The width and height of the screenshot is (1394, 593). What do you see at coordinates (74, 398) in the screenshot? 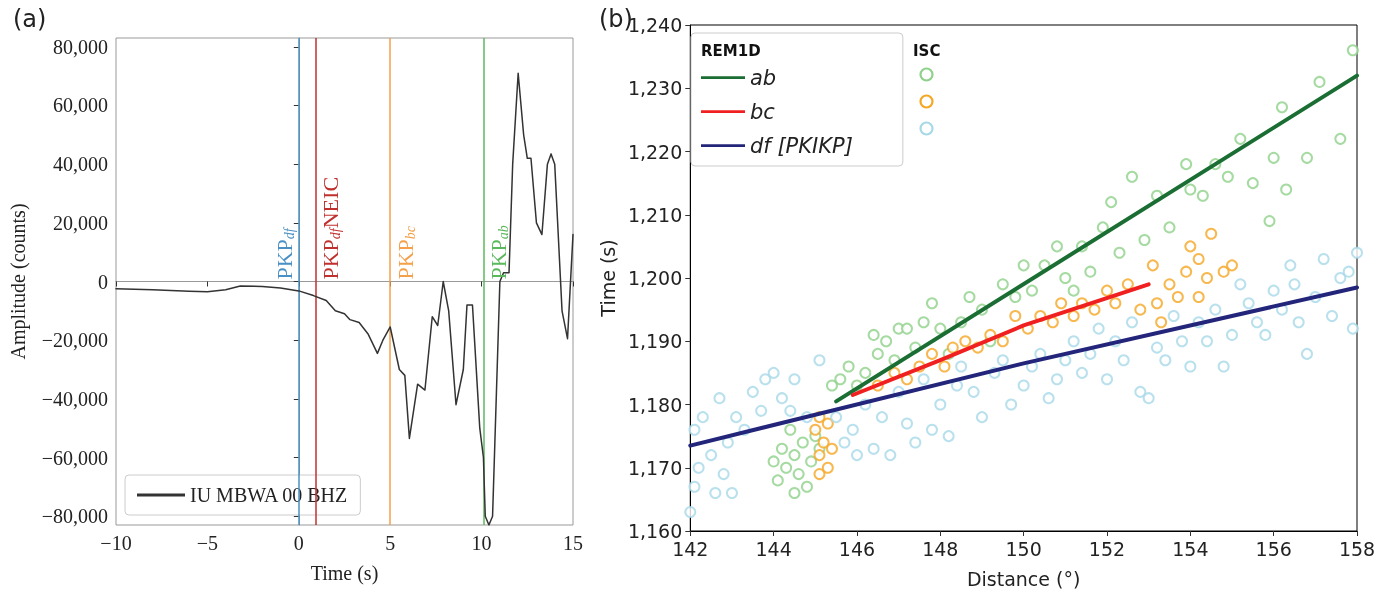
I see `y-tick-label: −40,000` at bounding box center [74, 398].